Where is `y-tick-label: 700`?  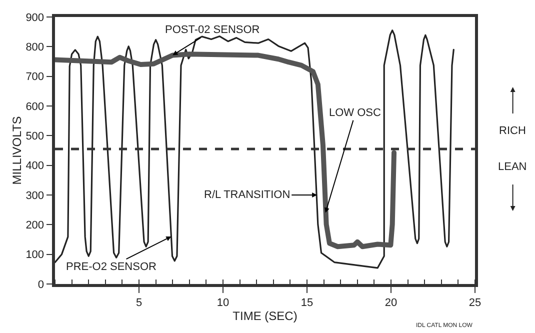
y-tick-label: 700 is located at coordinates (35, 77).